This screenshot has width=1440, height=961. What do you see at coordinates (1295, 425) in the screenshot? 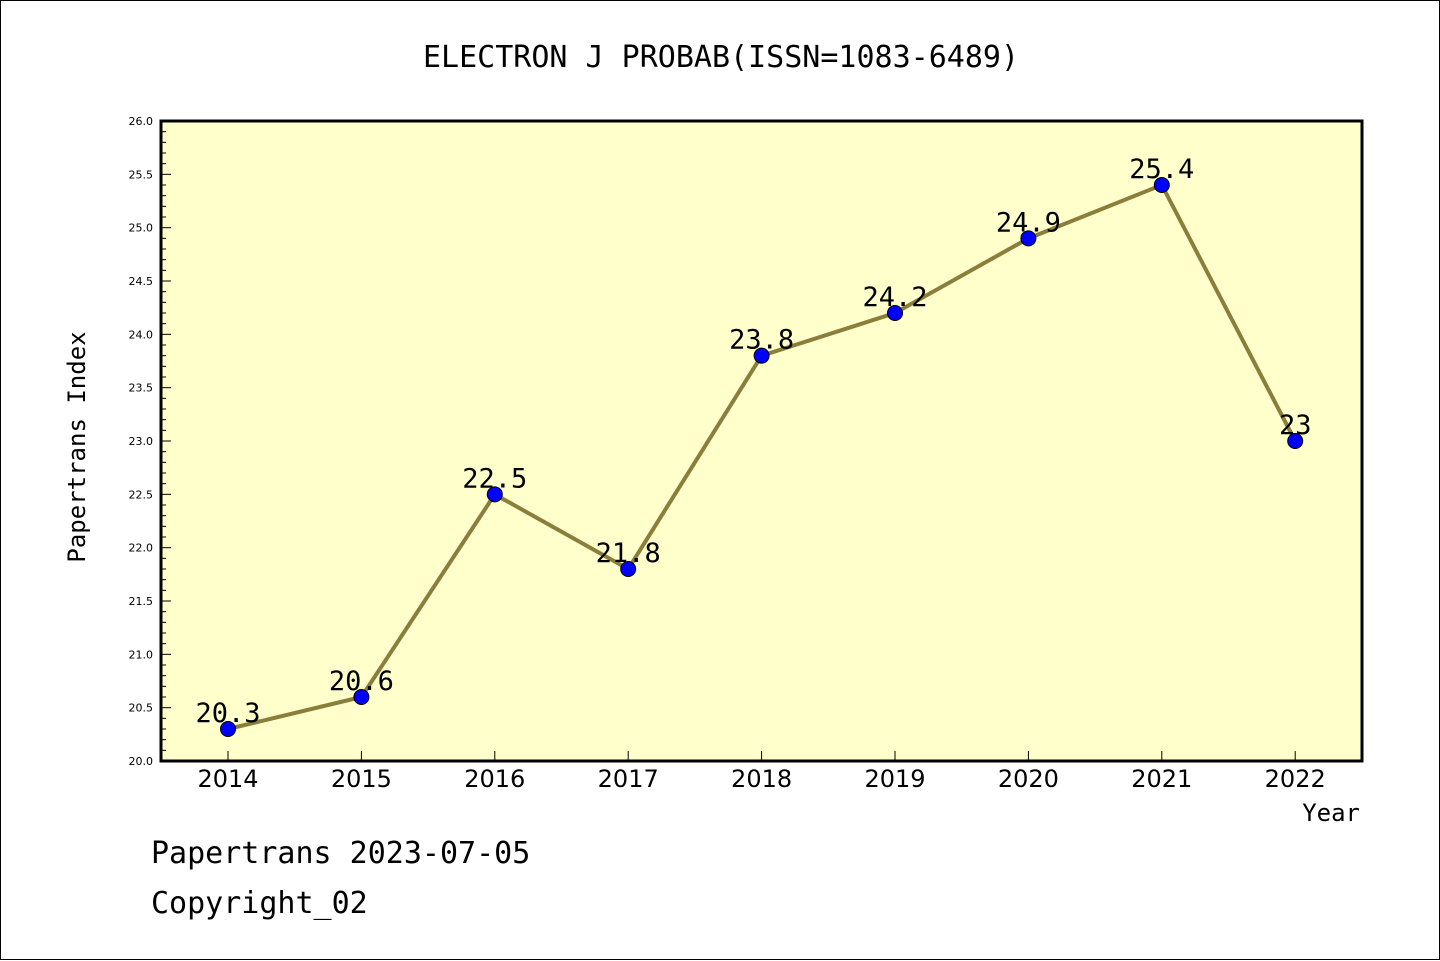
I see `data-label: 23` at bounding box center [1295, 425].